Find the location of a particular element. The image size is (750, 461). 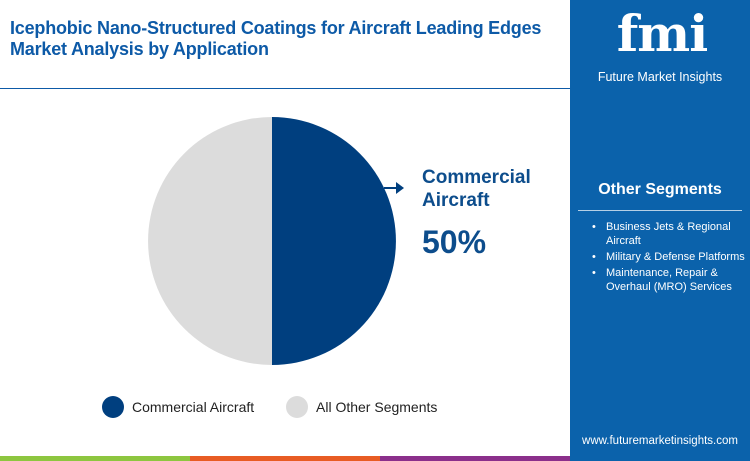

other-segments-heading: Other Segments is located at coordinates (660, 189).